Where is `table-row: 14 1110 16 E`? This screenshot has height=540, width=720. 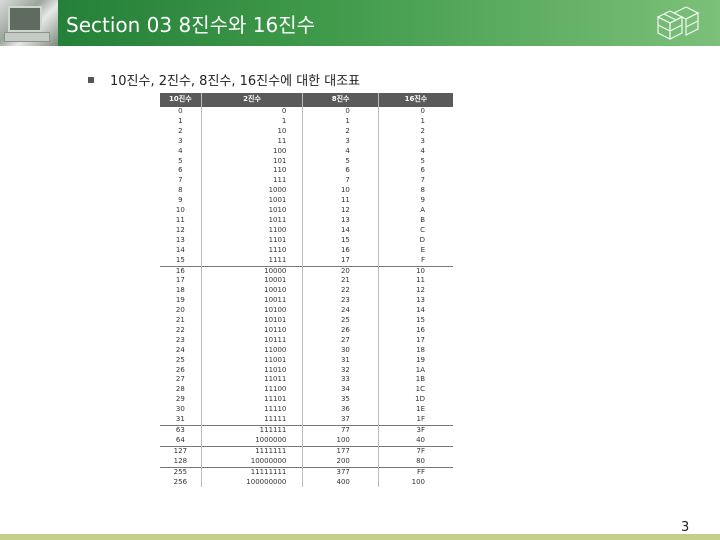 table-row: 14 1110 16 E is located at coordinates (306, 250).